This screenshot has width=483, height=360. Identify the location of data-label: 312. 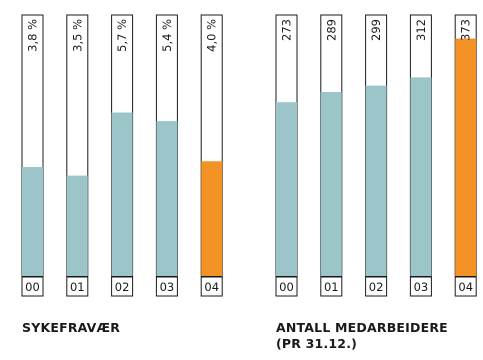
(421, 30).